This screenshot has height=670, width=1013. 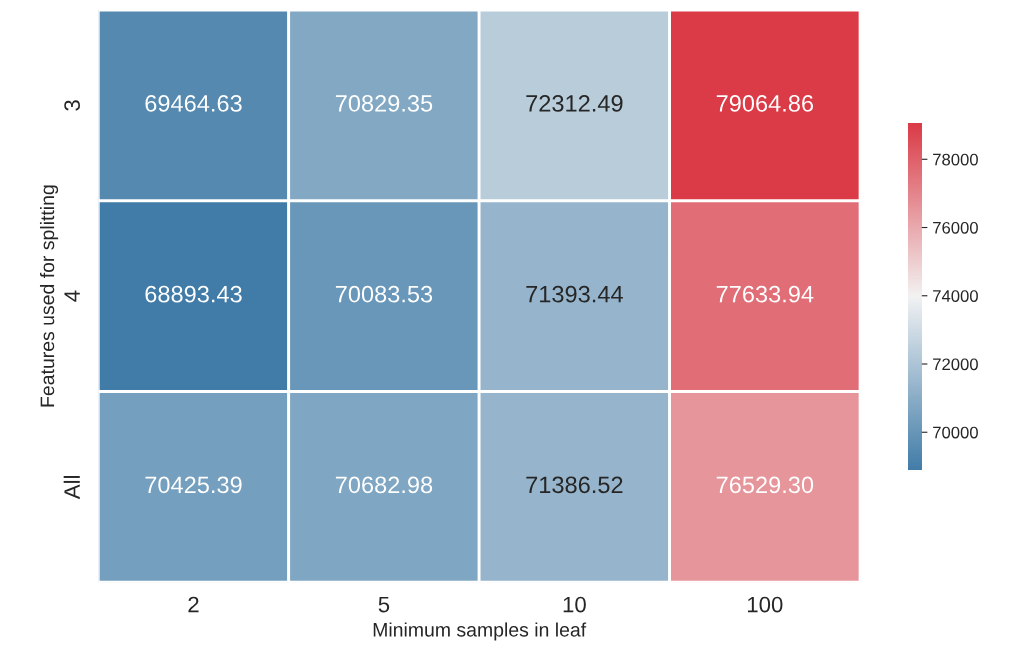 I want to click on x-tick-label: 2, so click(x=193, y=604).